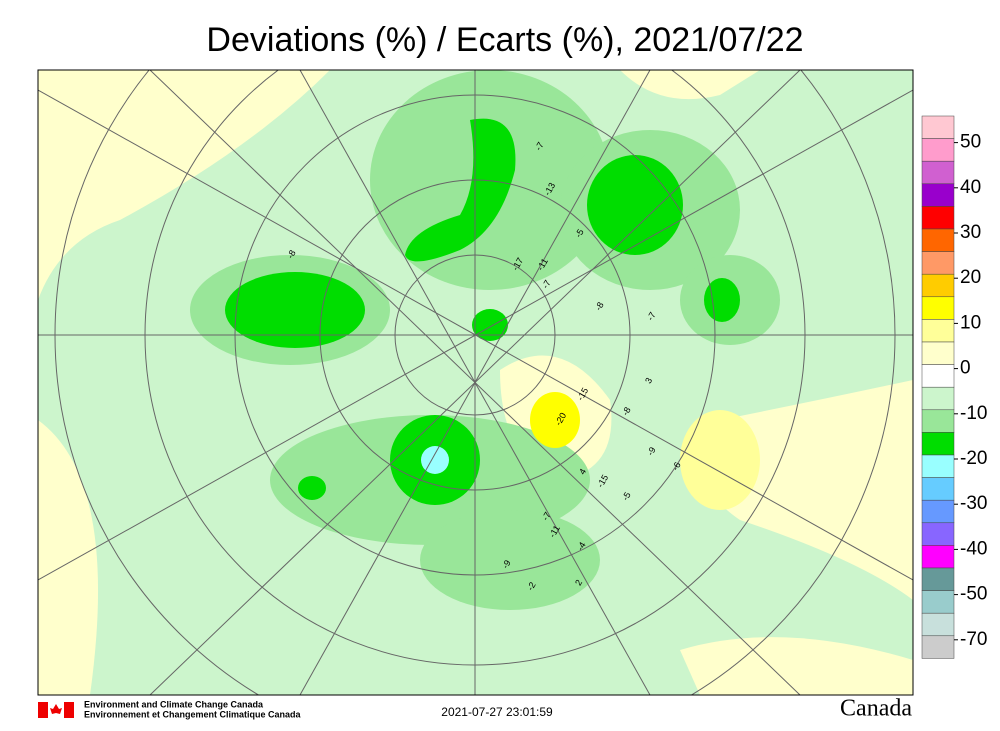  Describe the element at coordinates (970, 232) in the screenshot. I see `legend-label: 30` at that location.